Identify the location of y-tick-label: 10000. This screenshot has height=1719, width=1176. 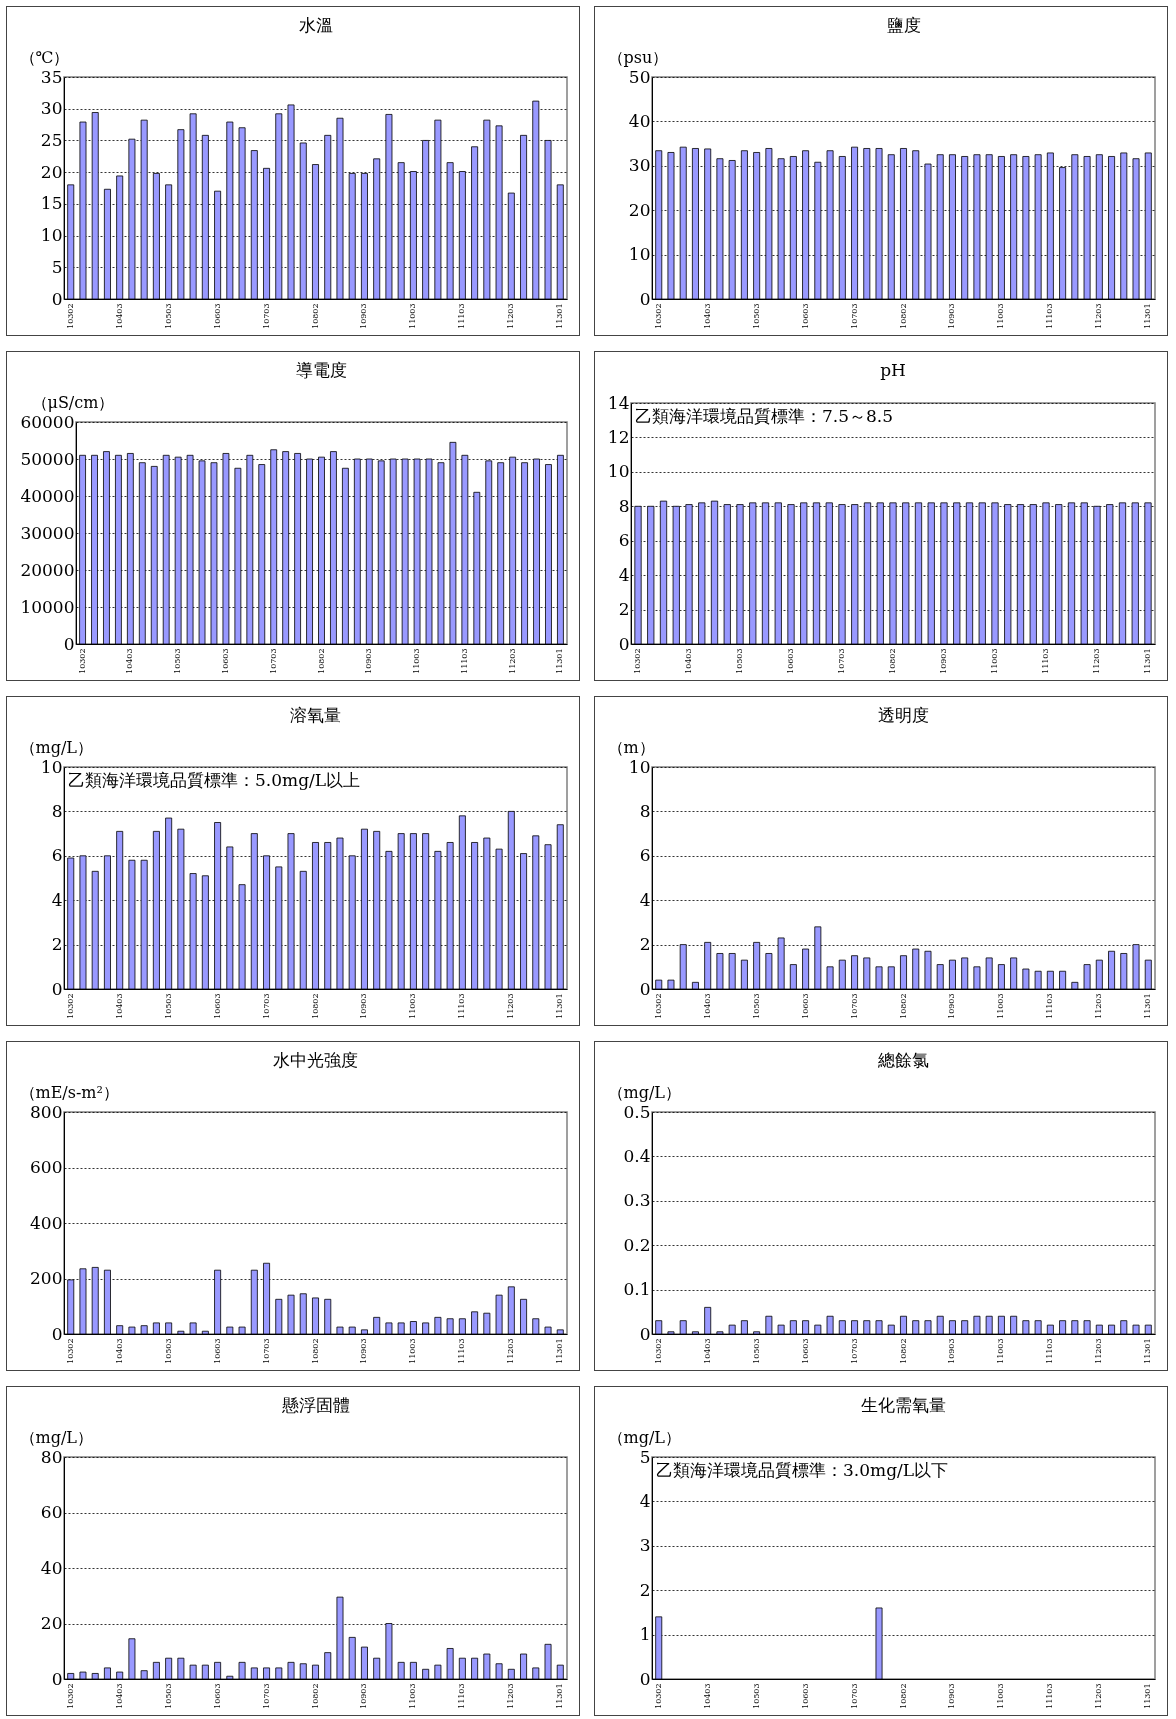
(47, 606).